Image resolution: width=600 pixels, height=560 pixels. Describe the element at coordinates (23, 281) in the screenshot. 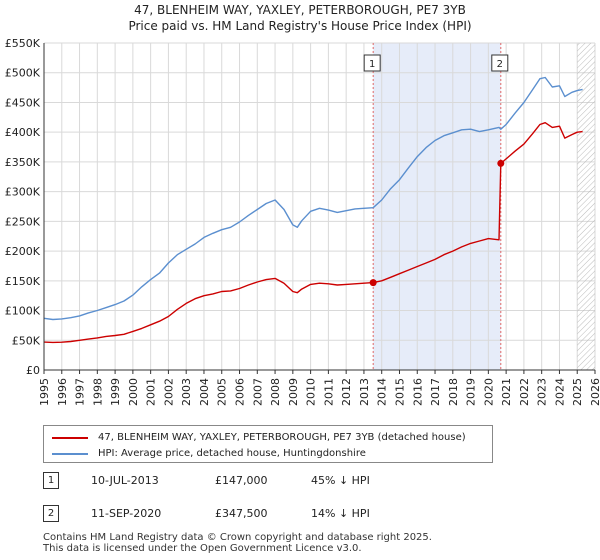

I see `y-tick-label: £150K` at that location.